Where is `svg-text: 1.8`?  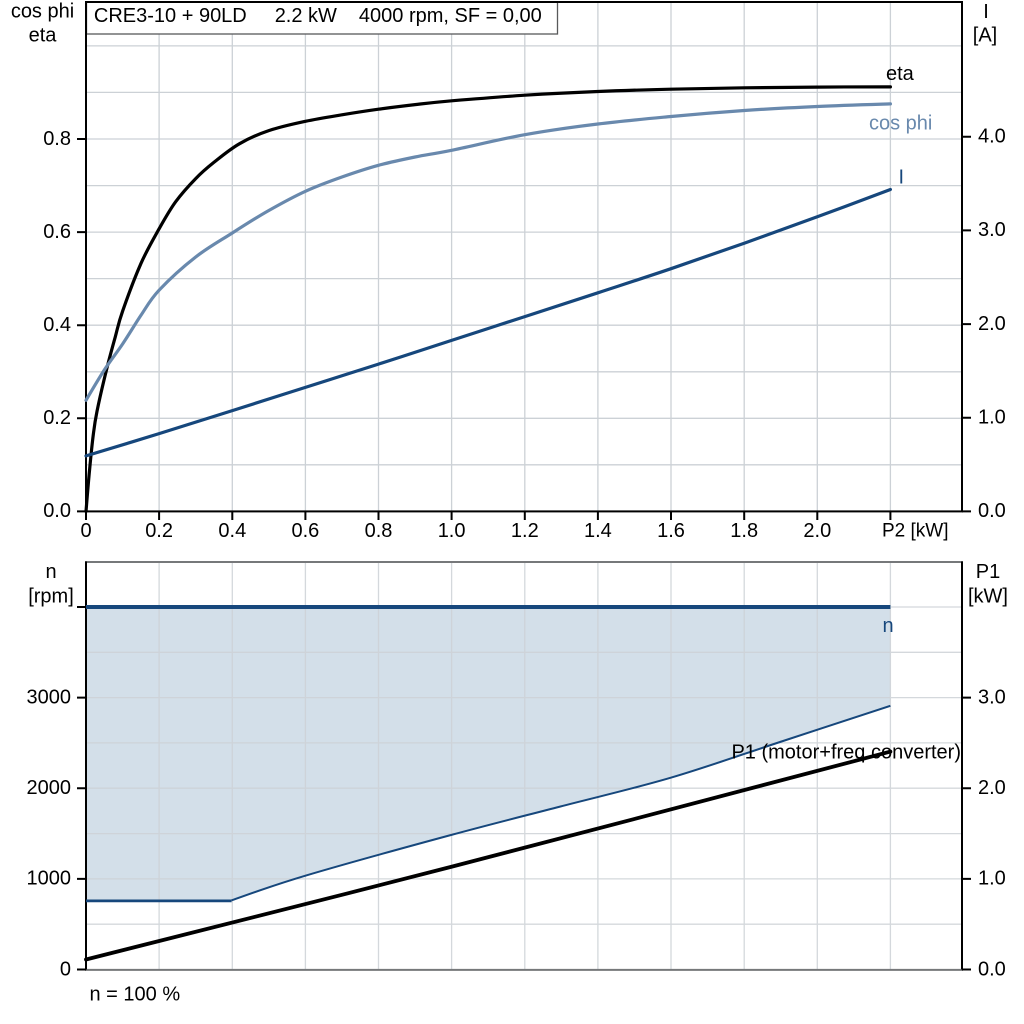
svg-text: 1.8 is located at coordinates (744, 531).